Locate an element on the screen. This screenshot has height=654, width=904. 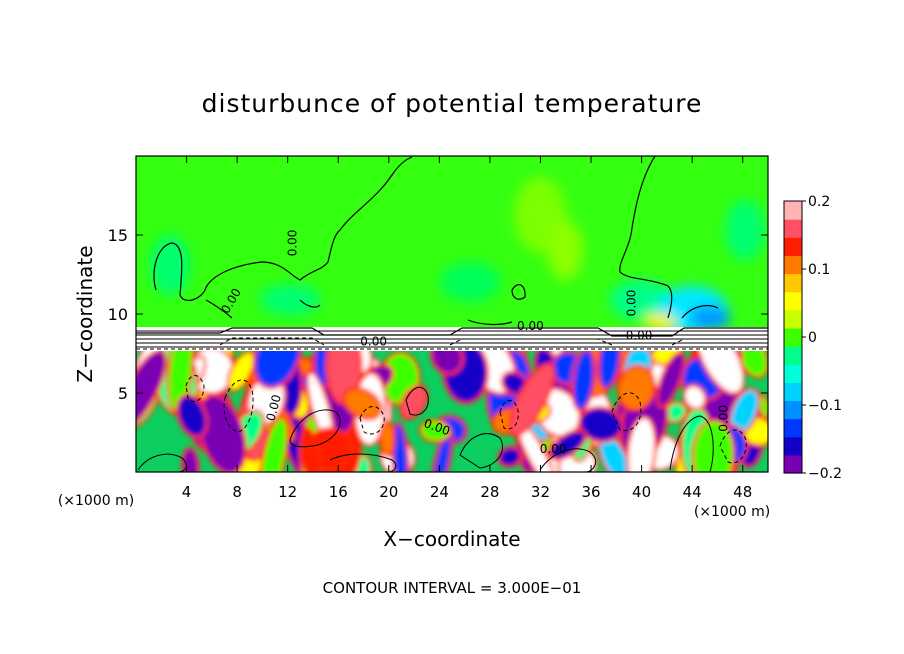
y-tick-label: 5 is located at coordinates (123, 393).